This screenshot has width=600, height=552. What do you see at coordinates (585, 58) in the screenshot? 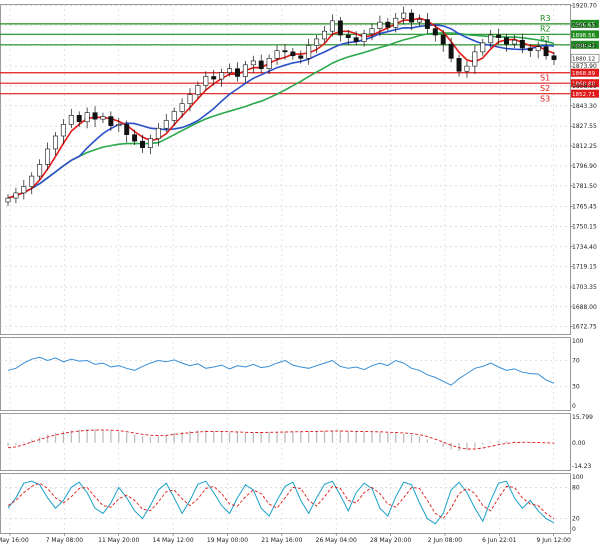
I see `current-price-tag` at bounding box center [585, 58].